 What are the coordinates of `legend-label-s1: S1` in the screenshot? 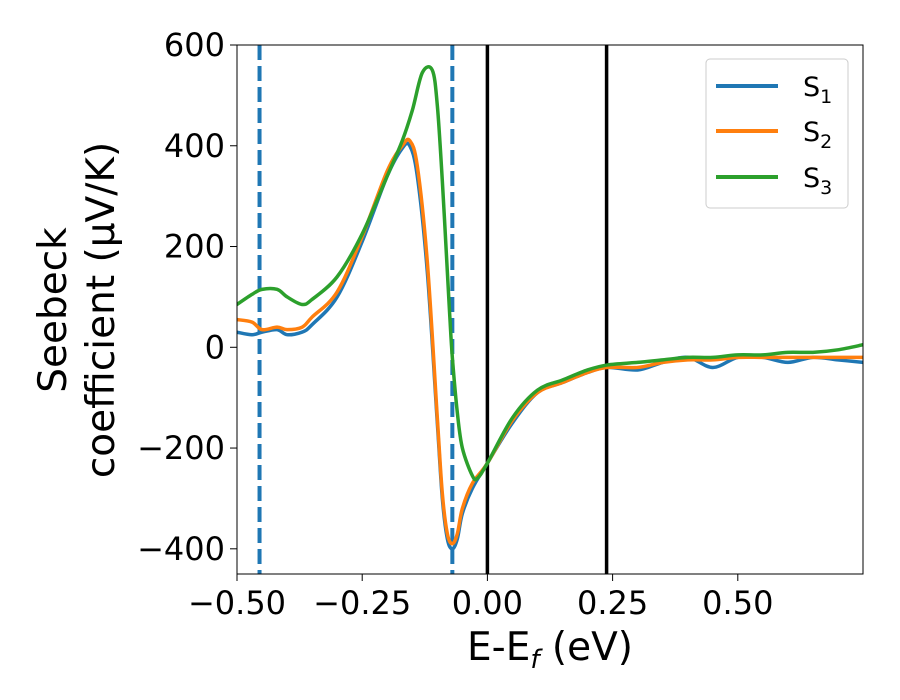 It's located at (817, 90).